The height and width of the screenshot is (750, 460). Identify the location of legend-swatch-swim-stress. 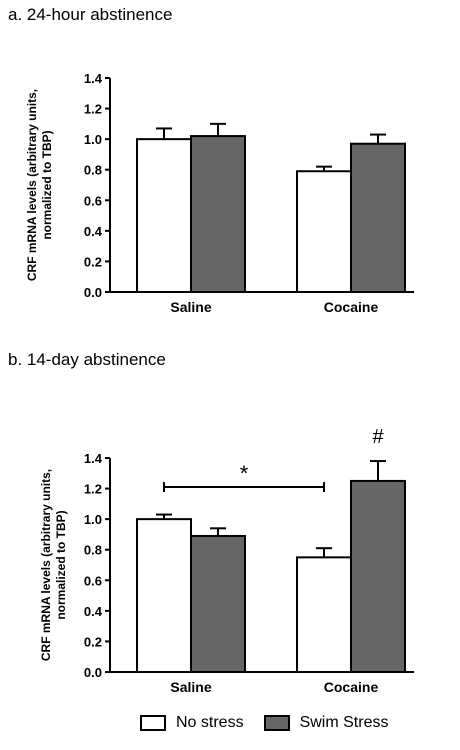
(276, 723).